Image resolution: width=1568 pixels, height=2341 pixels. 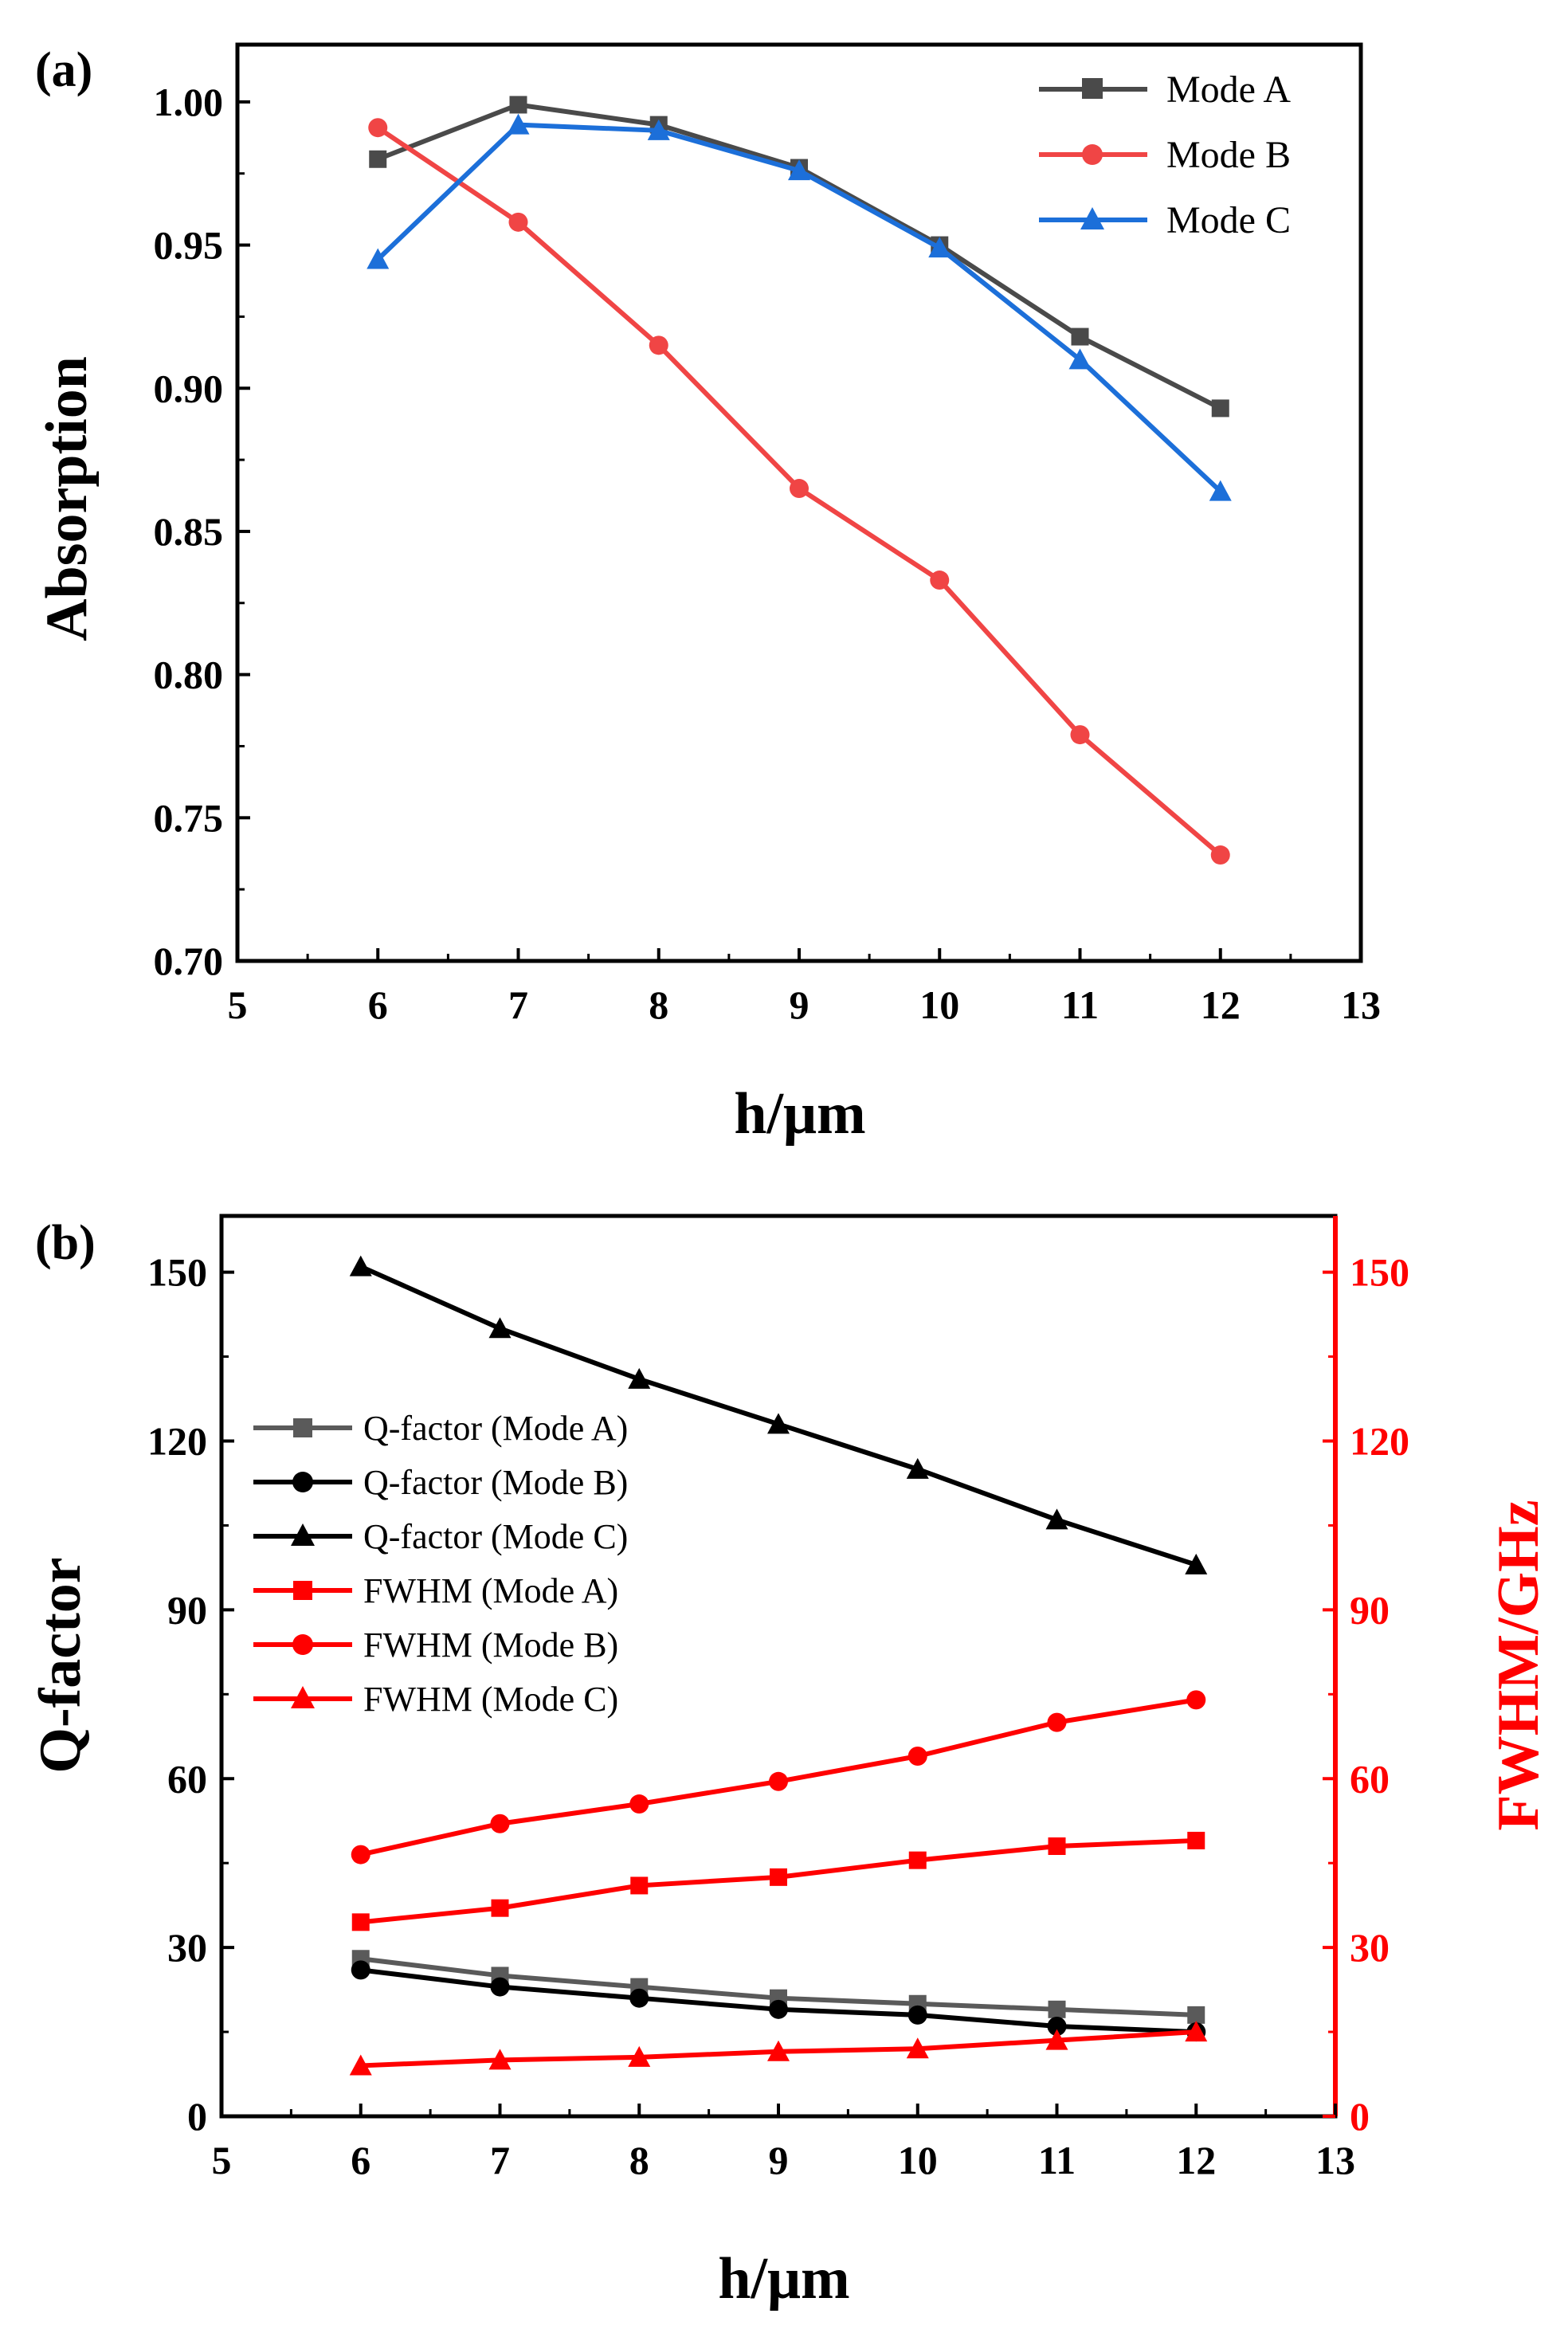 What do you see at coordinates (60, 1665) in the screenshot?
I see `panel-b-y-axis-title: Q-factor` at bounding box center [60, 1665].